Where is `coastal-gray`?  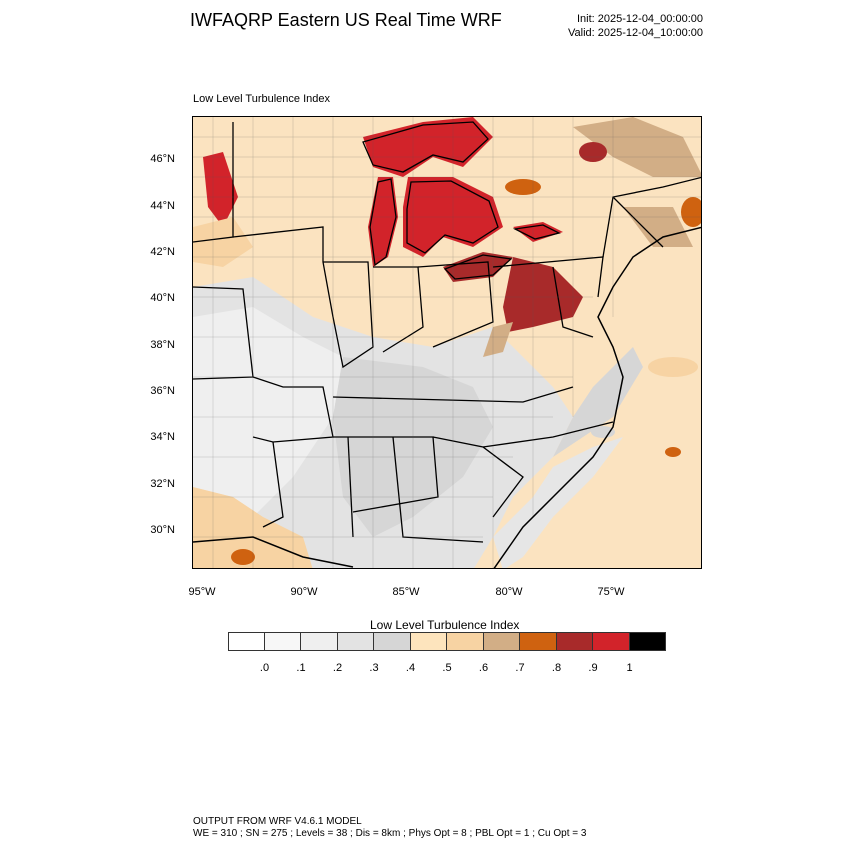
coastal-gray is located at coordinates (598, 402).